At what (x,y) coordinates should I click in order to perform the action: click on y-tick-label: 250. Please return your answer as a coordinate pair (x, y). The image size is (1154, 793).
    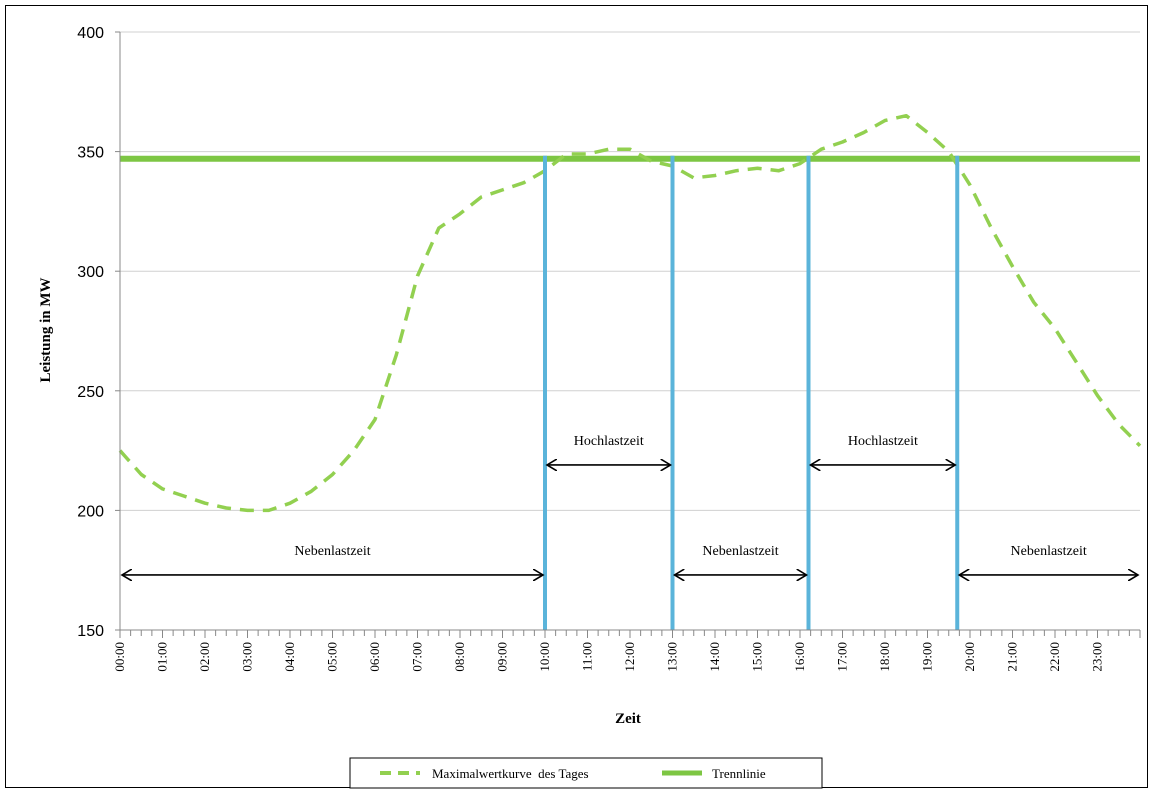
    Looking at the image, I should click on (90, 392).